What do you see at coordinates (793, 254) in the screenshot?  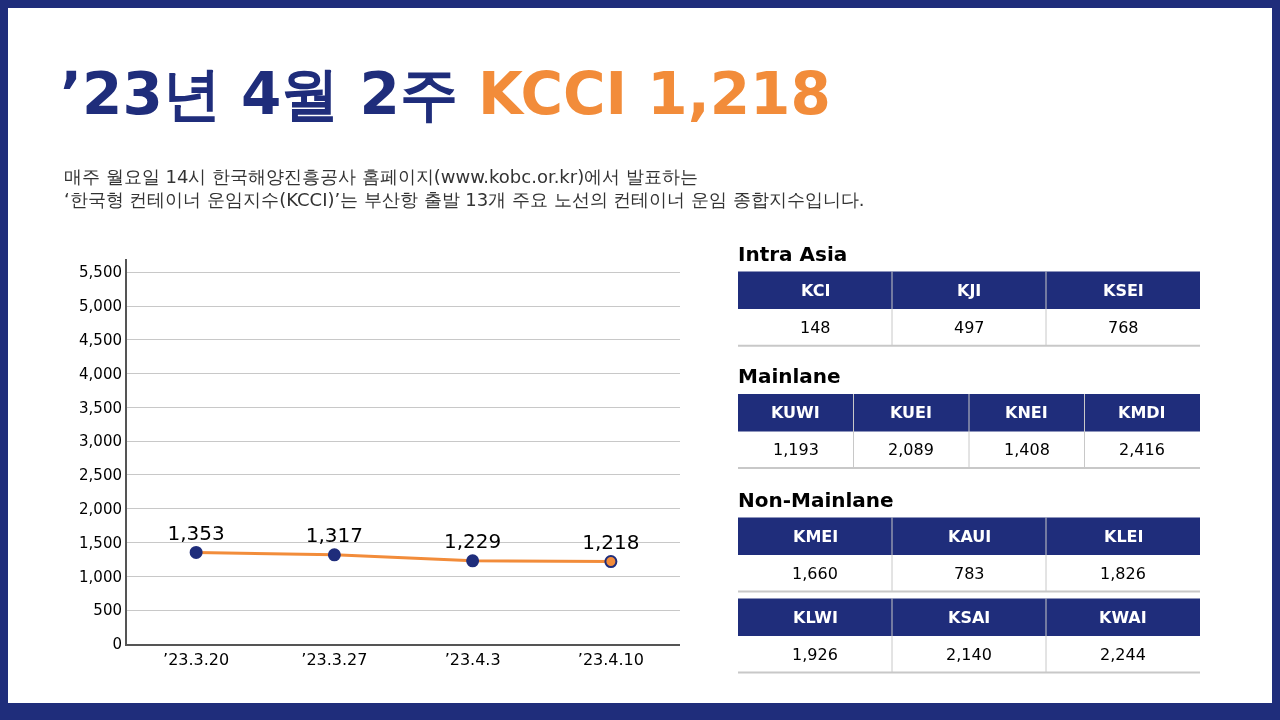 I see `text: Intra Asia` at bounding box center [793, 254].